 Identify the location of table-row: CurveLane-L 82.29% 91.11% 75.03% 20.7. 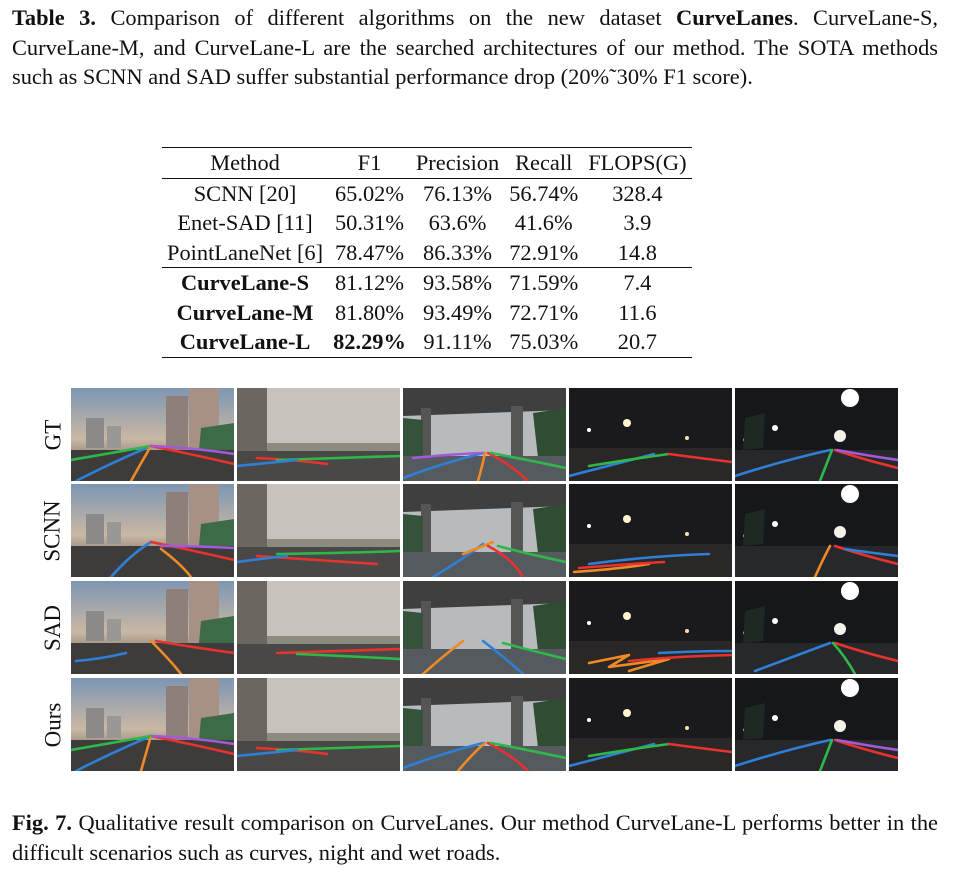
(427, 342).